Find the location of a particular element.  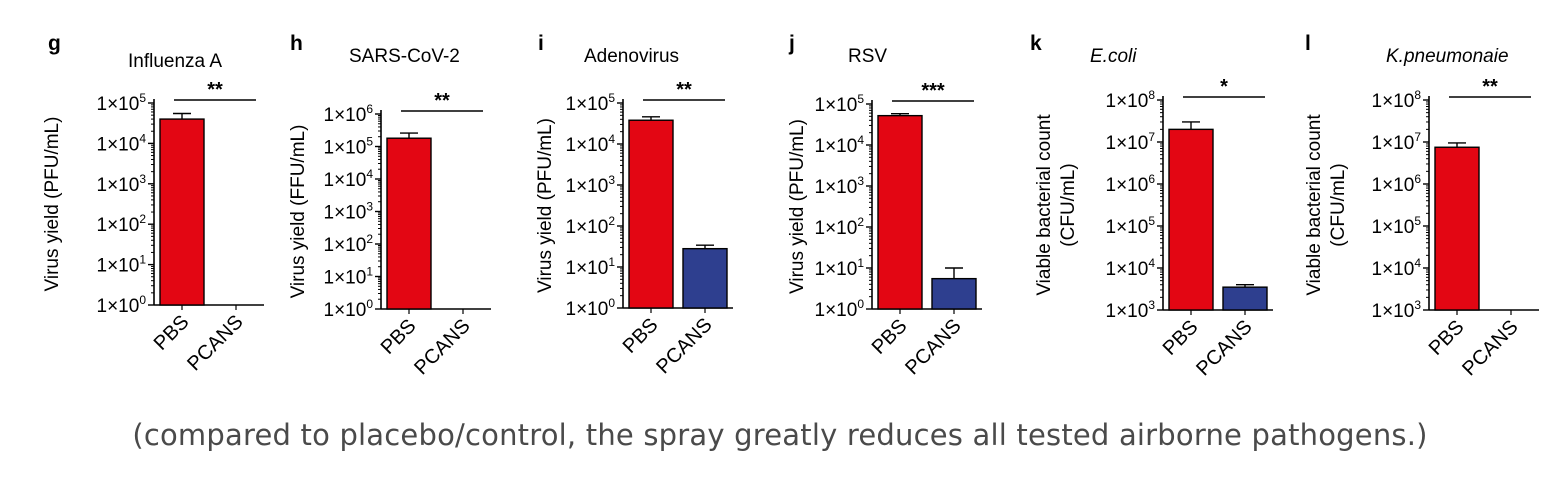

y-axis-label: Virus yield (FFU/mL) is located at coordinates (298, 212).